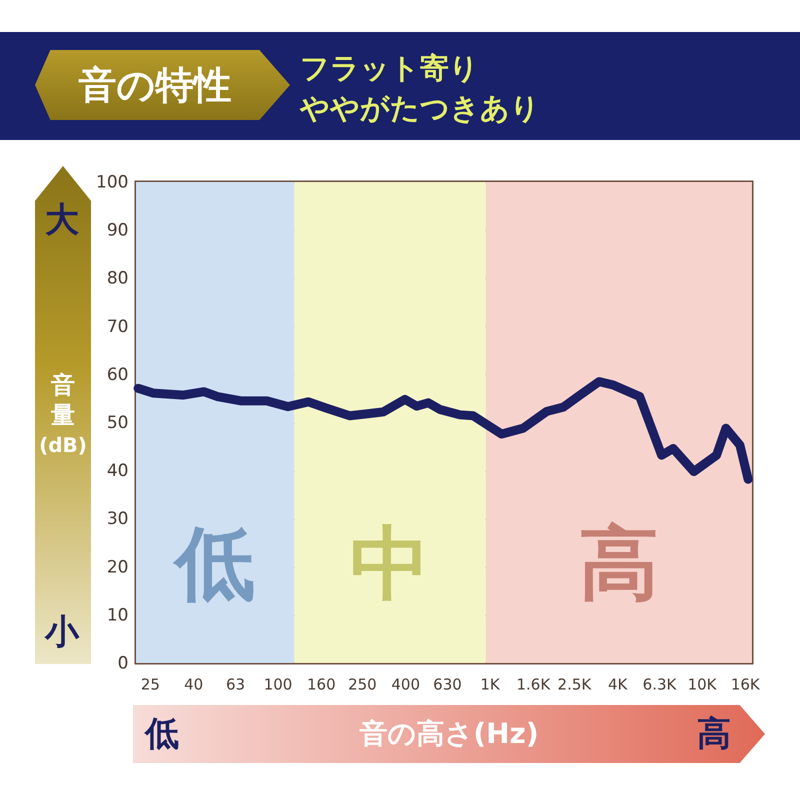 This screenshot has height=800, width=800. What do you see at coordinates (117, 519) in the screenshot?
I see `y-tick-label: 30` at bounding box center [117, 519].